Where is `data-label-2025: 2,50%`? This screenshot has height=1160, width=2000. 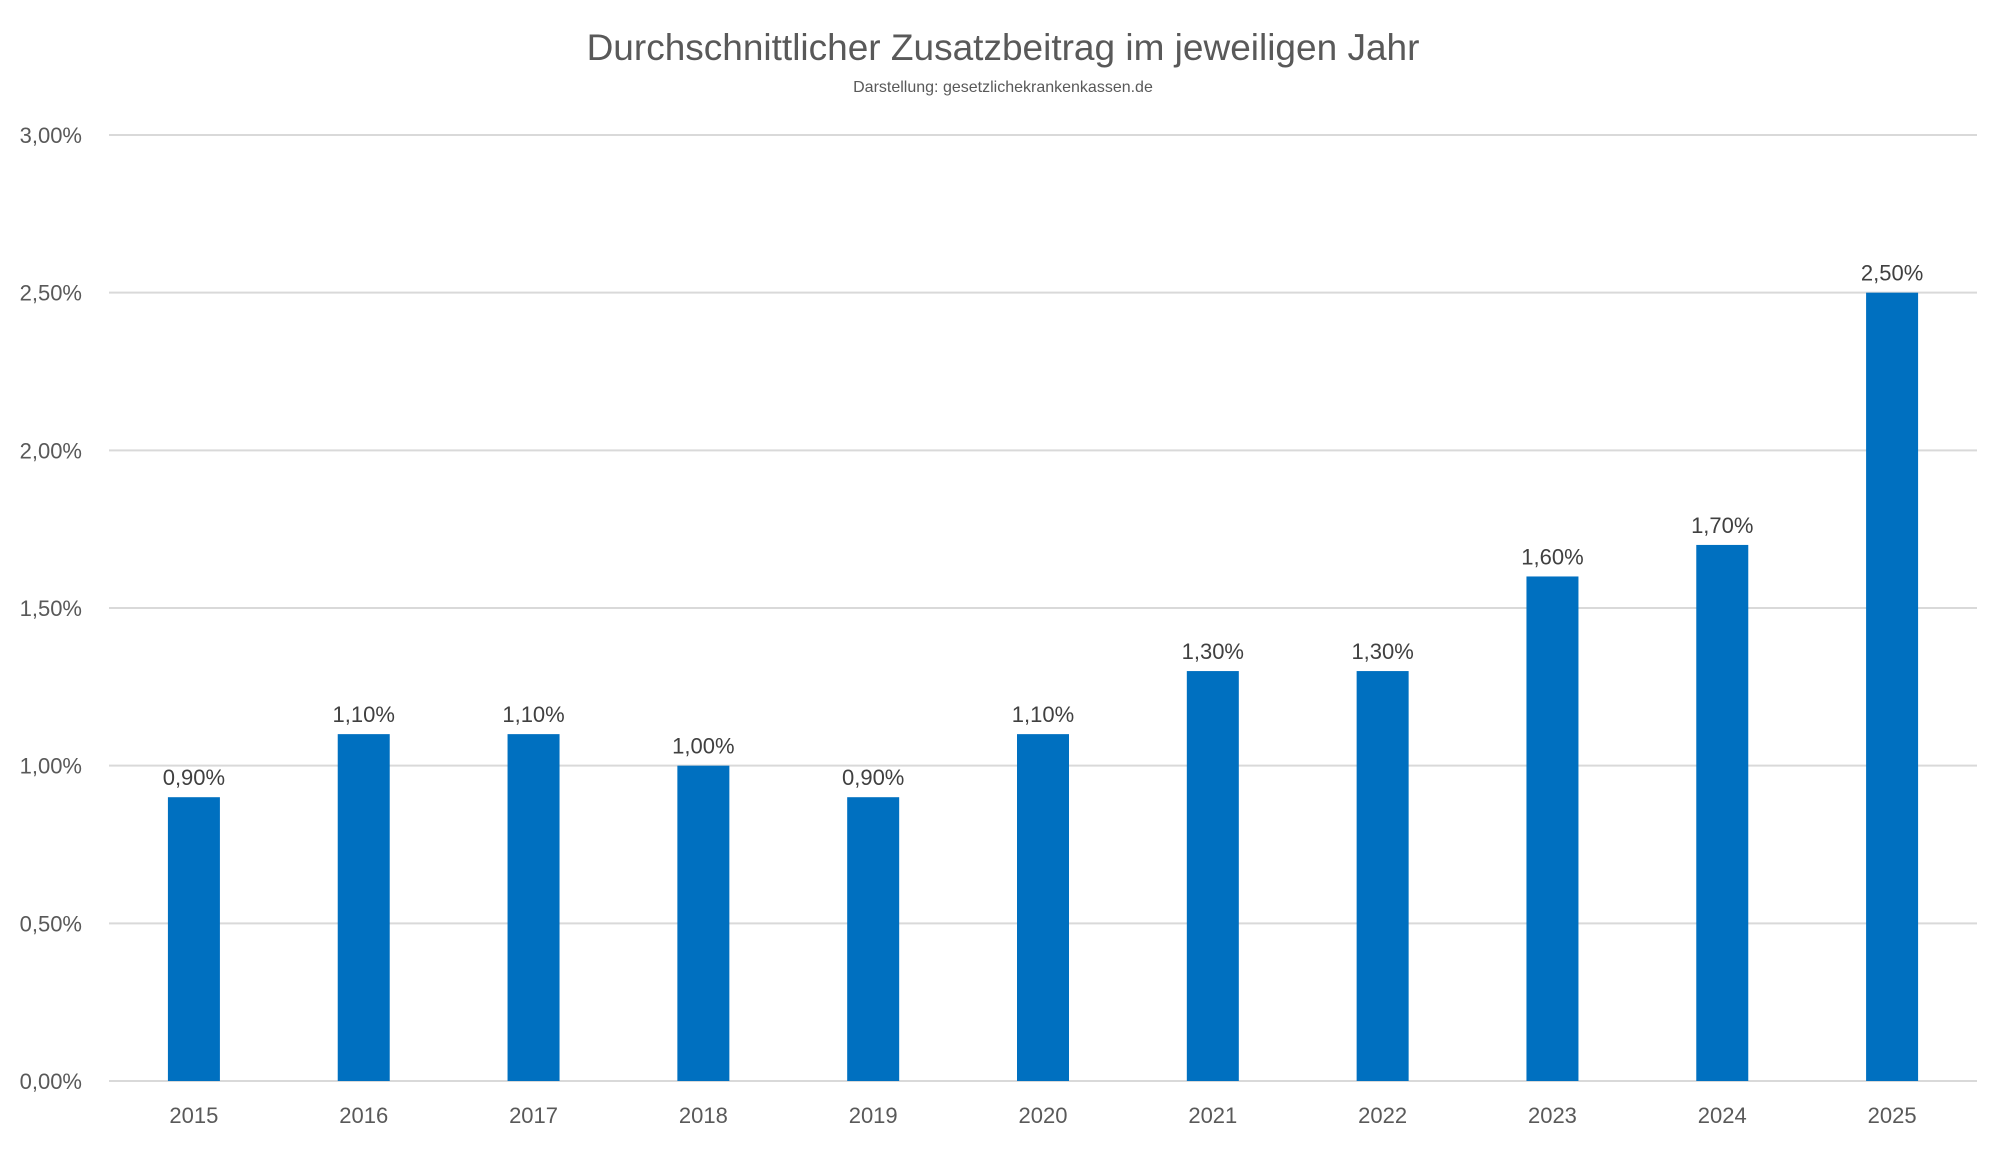 data-label-2025: 2,50% is located at coordinates (1892, 273).